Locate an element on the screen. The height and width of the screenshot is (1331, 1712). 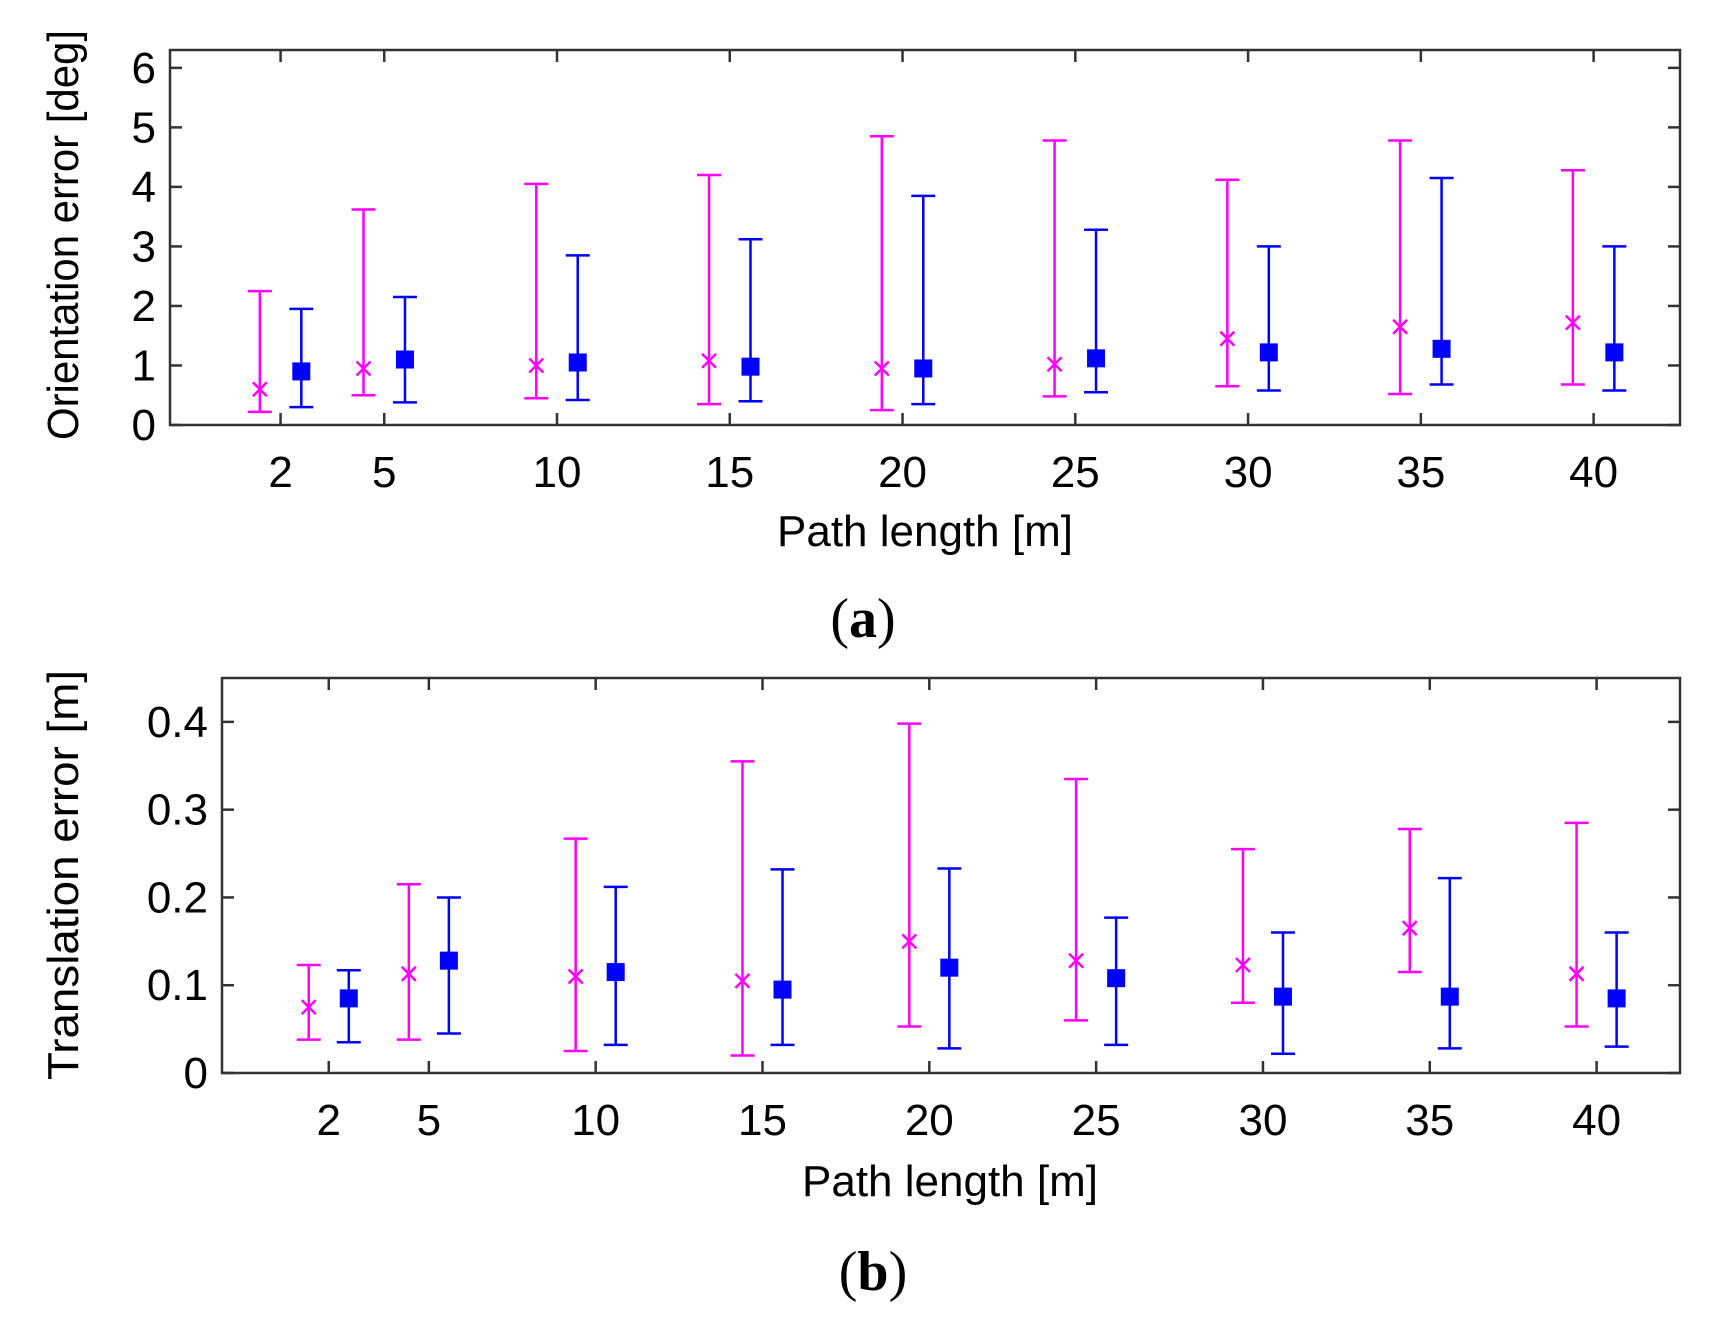
panel-label-a: (a) is located at coordinates (862, 619).